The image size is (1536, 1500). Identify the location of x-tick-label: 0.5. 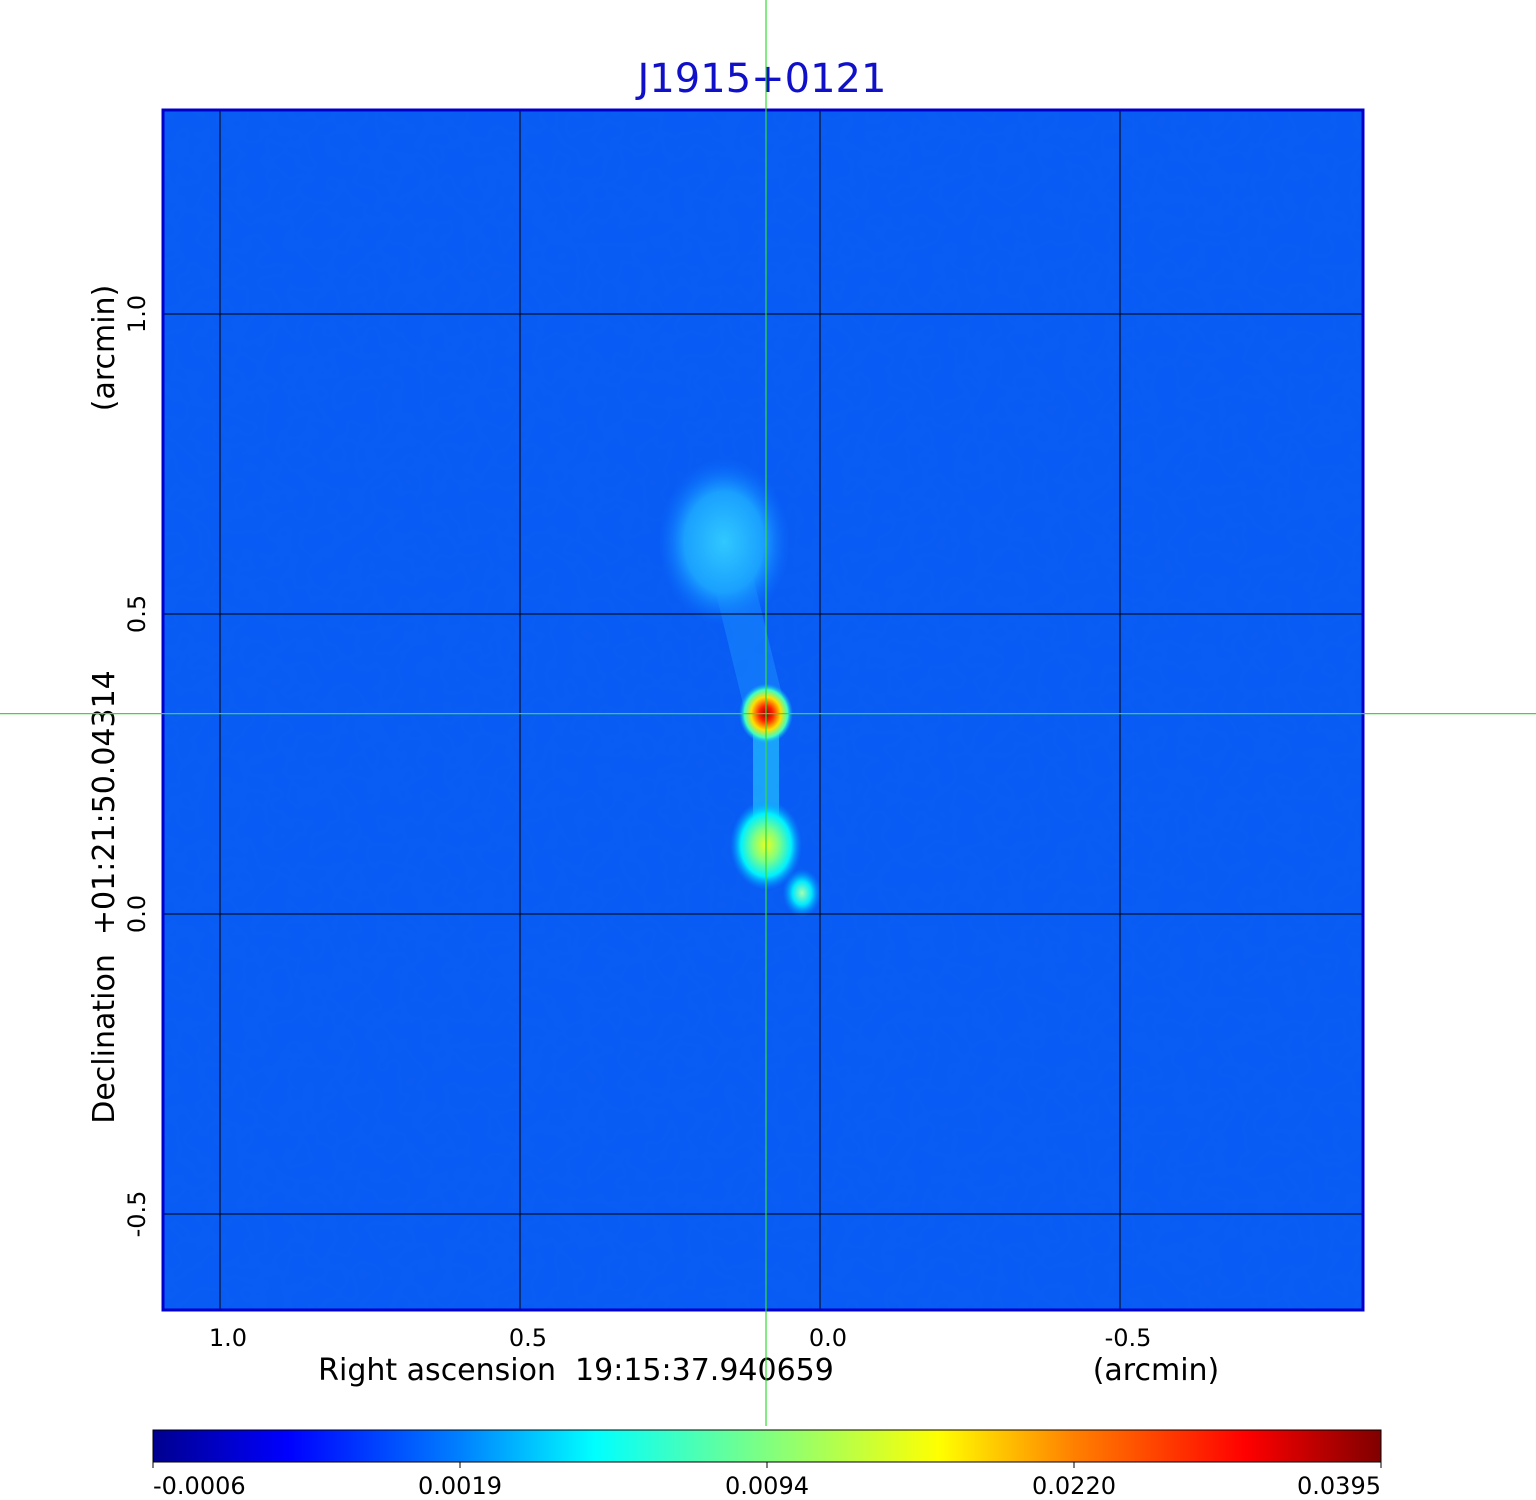
(528, 1338).